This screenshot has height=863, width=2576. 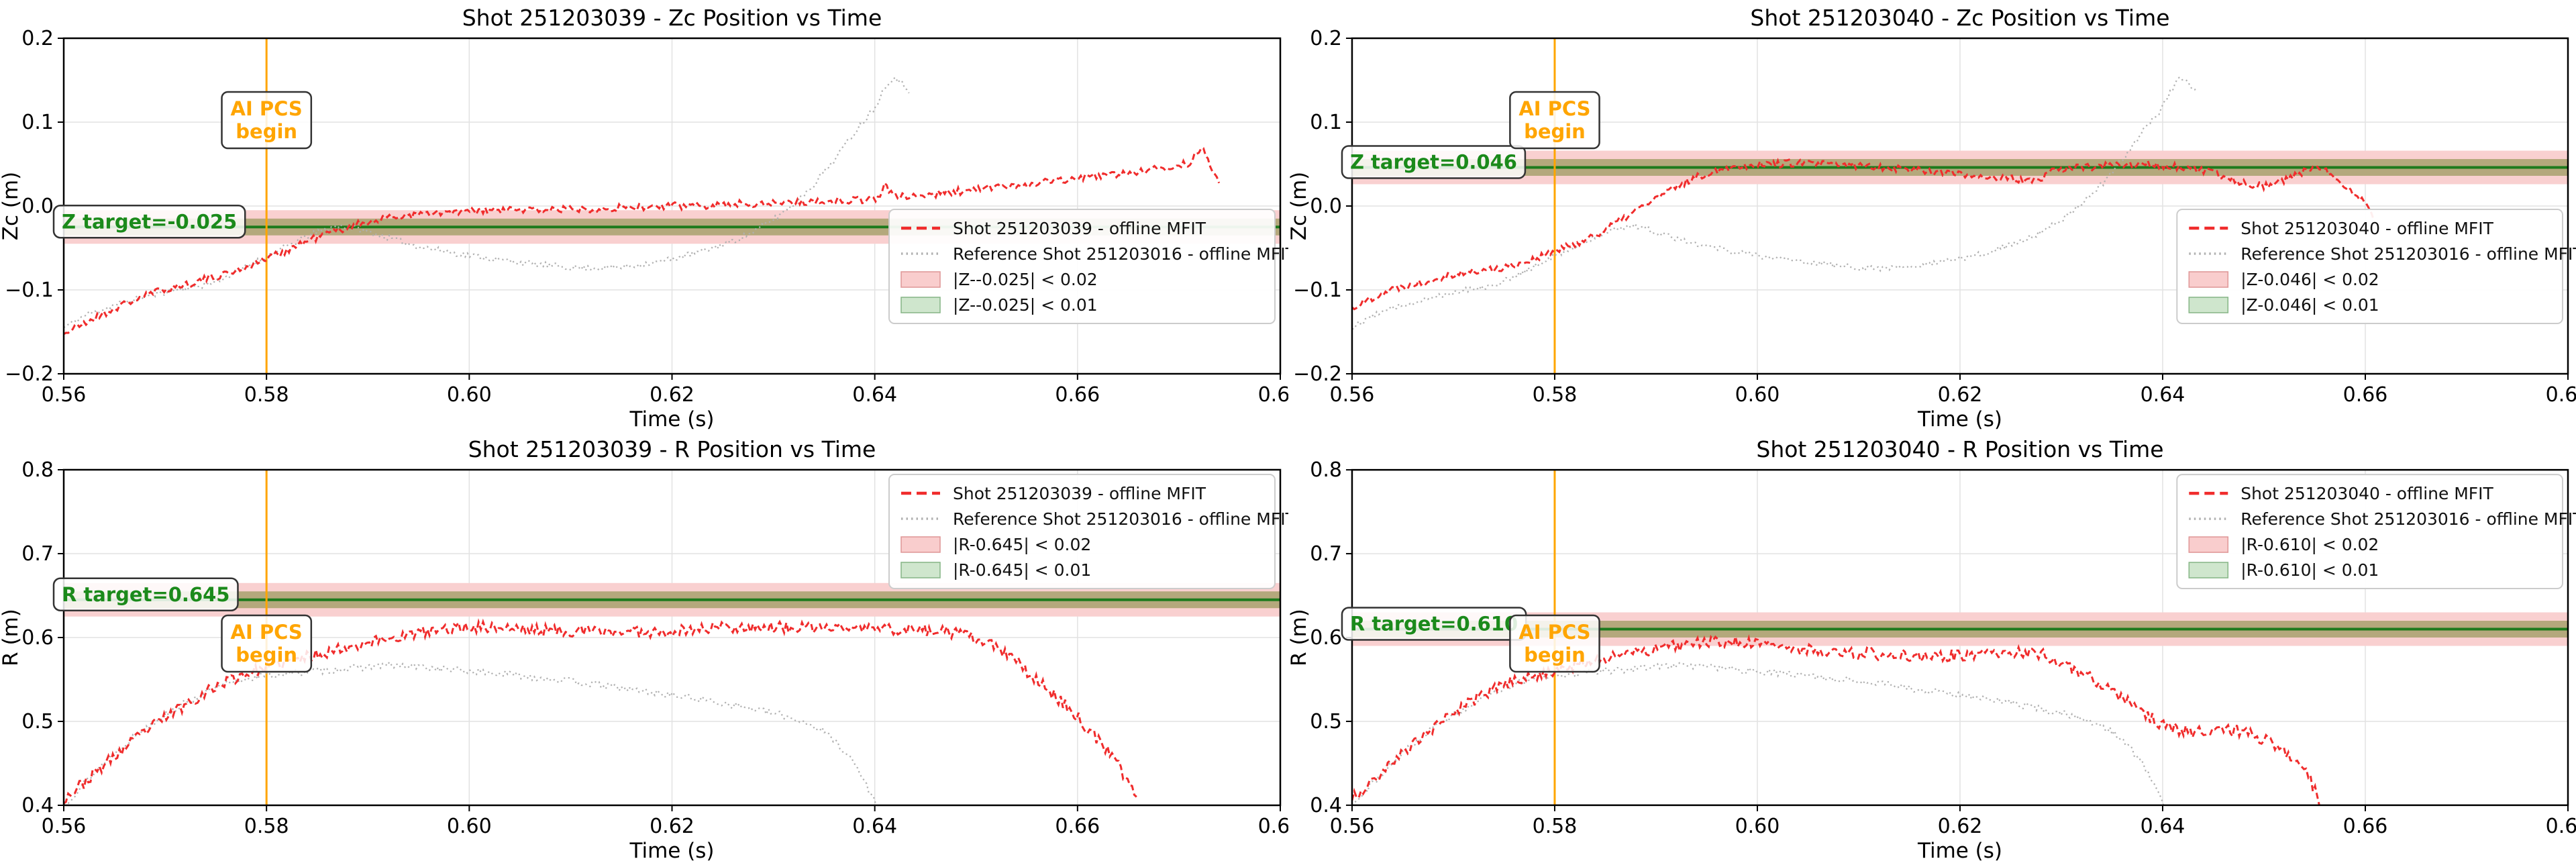 What do you see at coordinates (11, 207) in the screenshot?
I see `y-axis-title: Zc (m)` at bounding box center [11, 207].